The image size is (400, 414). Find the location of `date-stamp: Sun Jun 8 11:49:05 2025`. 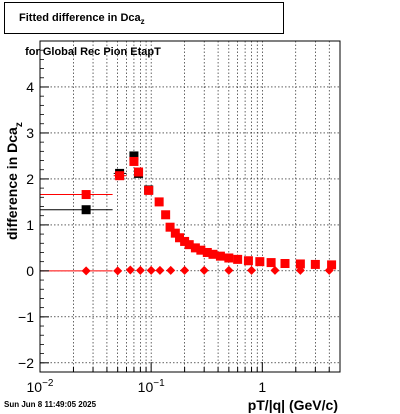

date-stamp: Sun Jun 8 11:49:05 2025 is located at coordinates (50, 404).